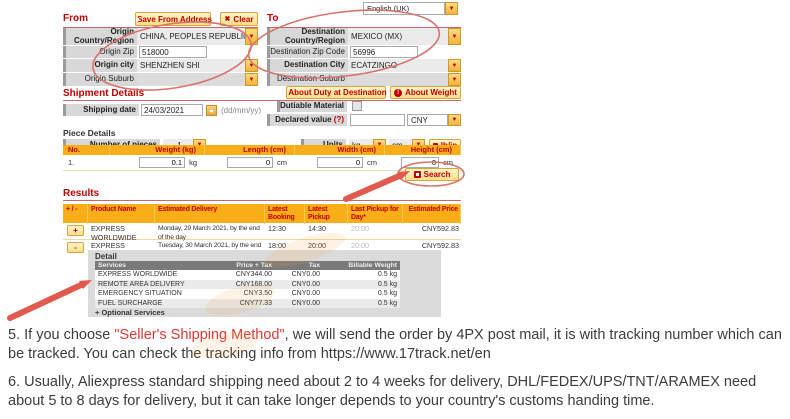  I want to click on expand-row-button: +, so click(75, 230).